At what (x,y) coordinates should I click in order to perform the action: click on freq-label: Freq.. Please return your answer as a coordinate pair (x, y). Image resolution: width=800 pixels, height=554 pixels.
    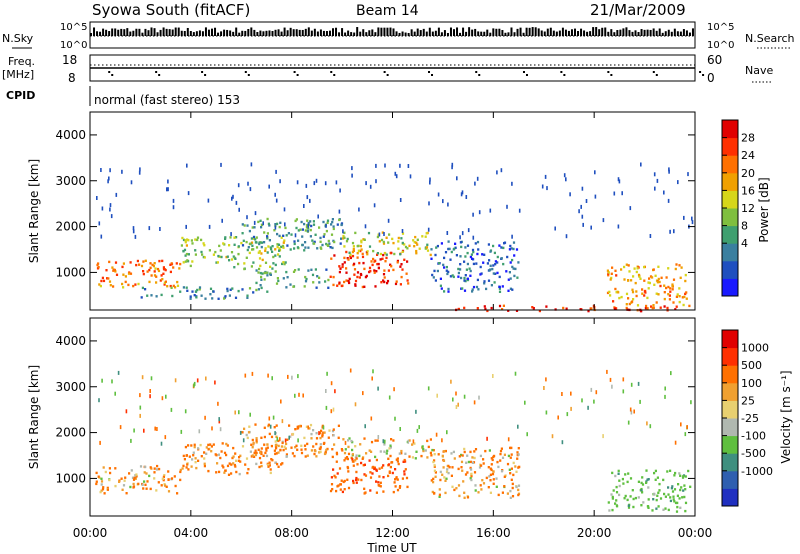
    Looking at the image, I should click on (21, 61).